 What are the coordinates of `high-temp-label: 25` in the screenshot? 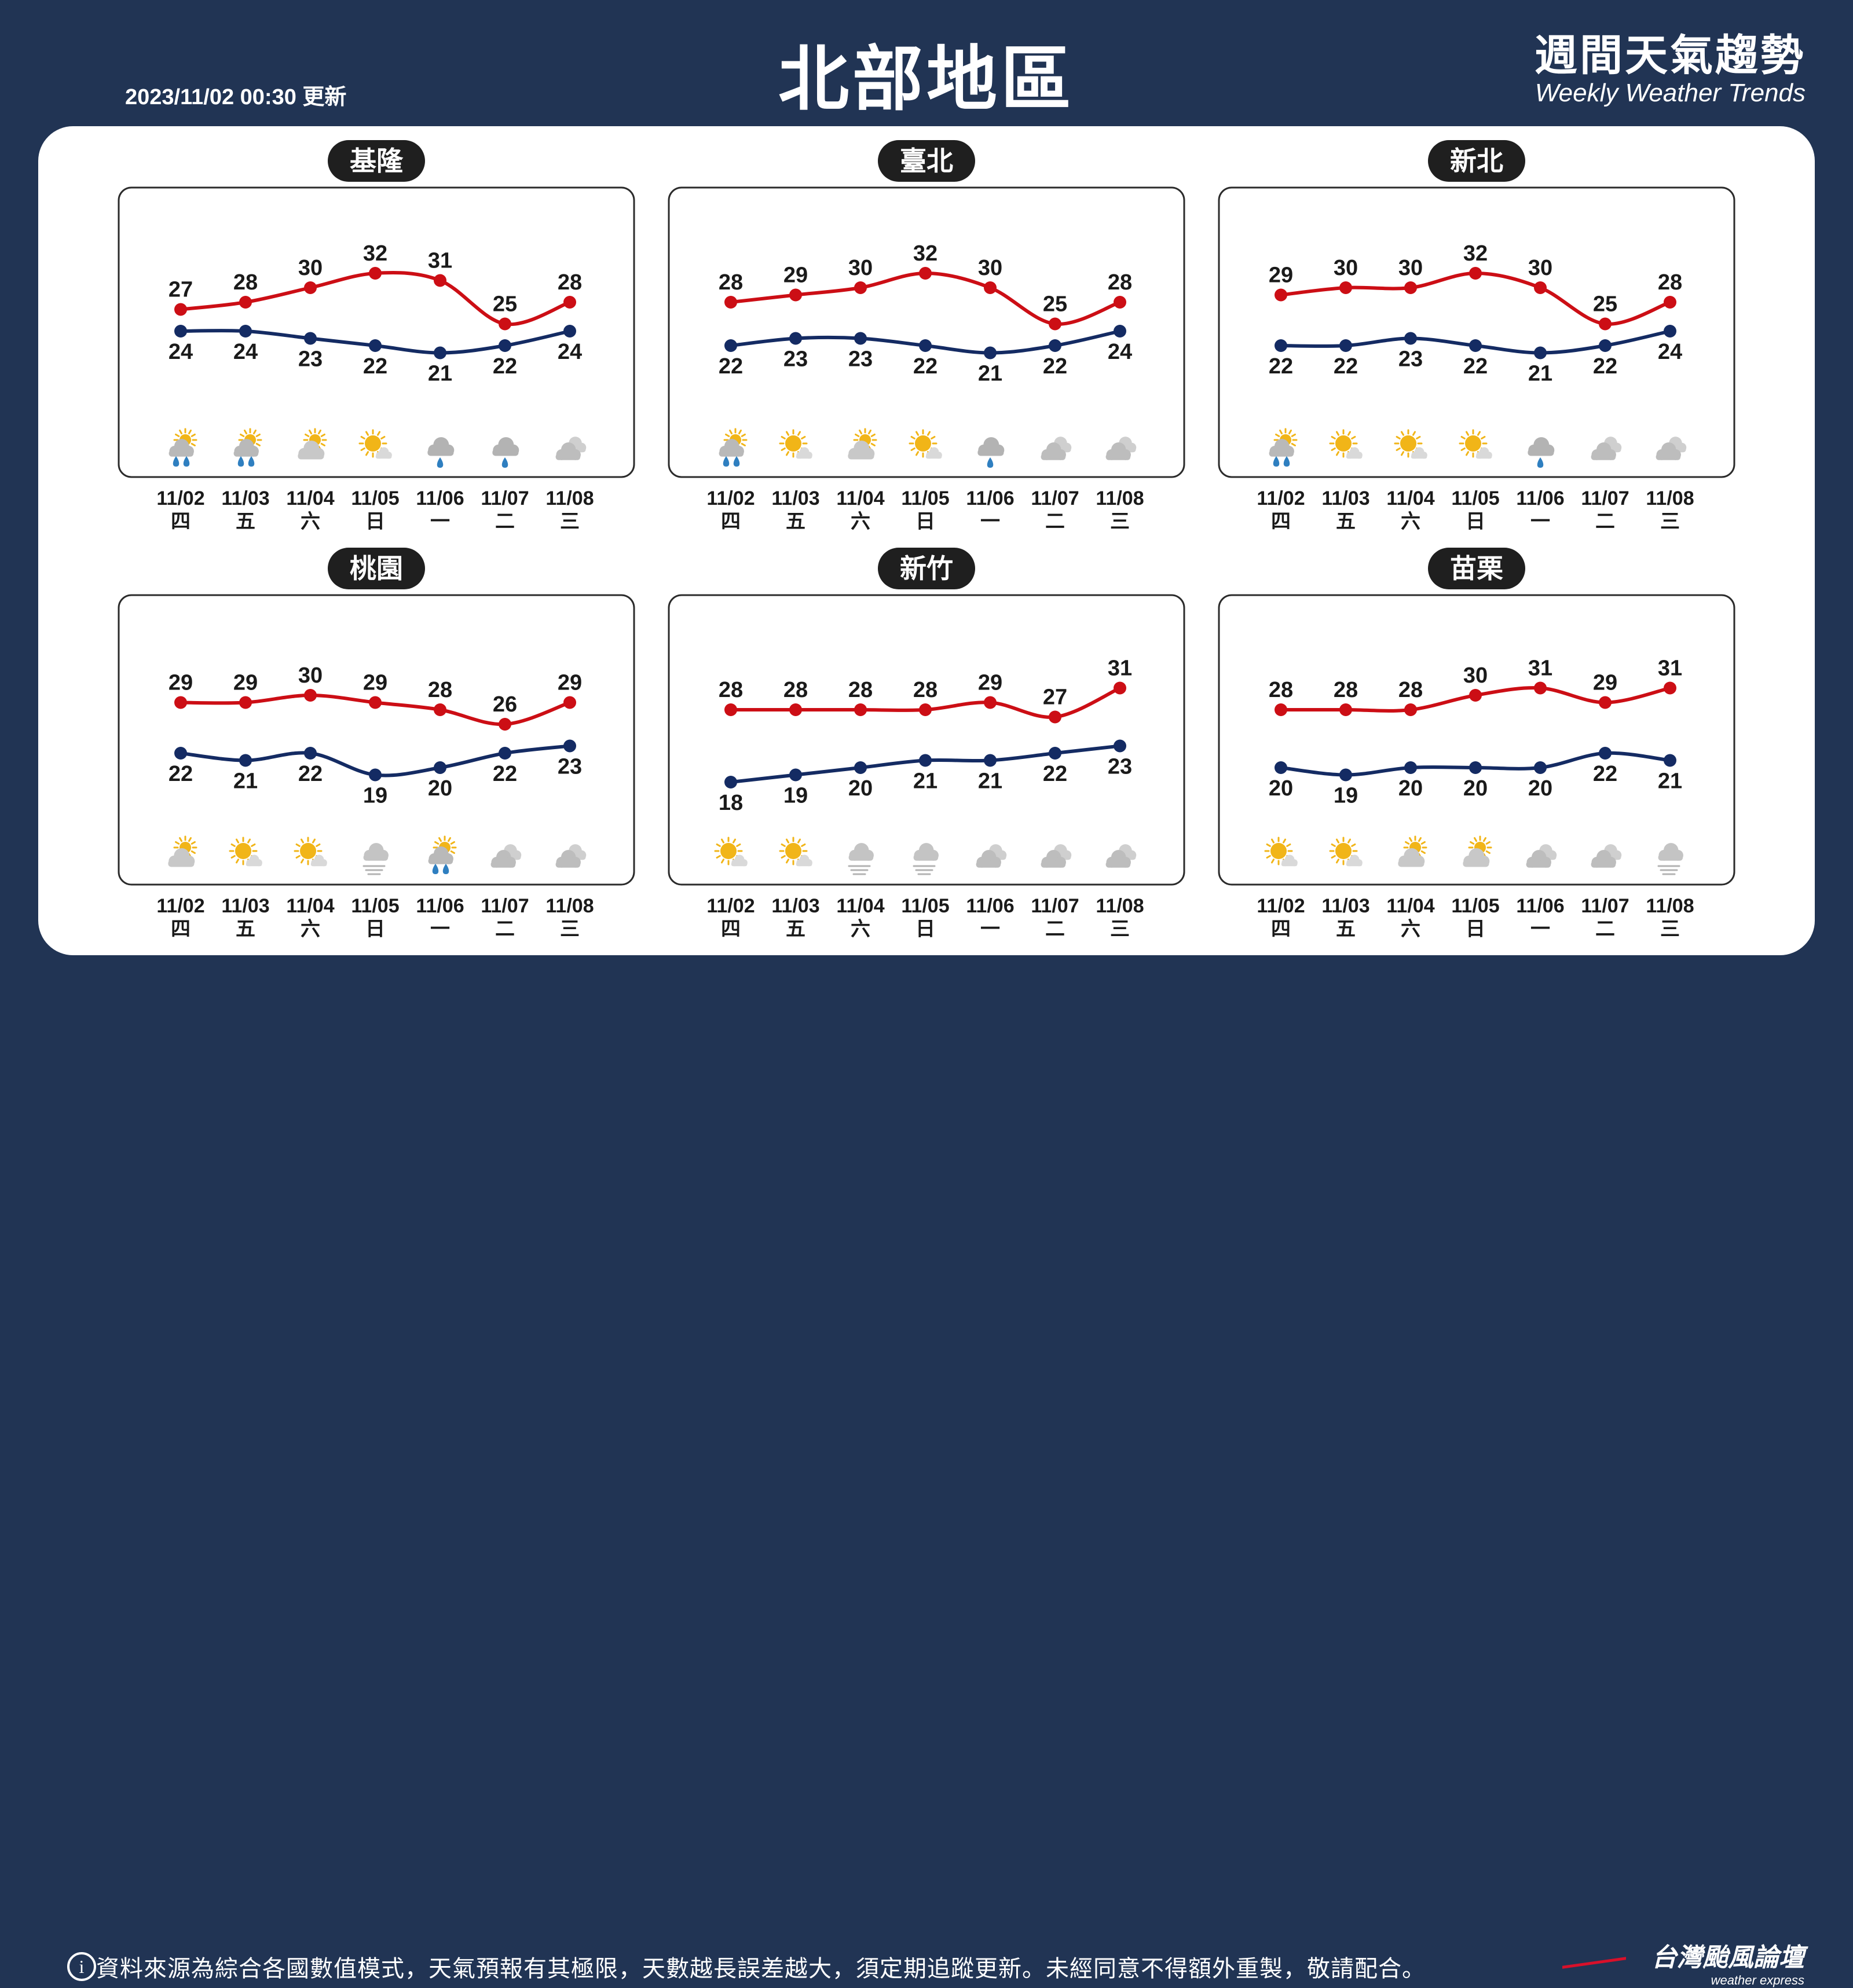 It's located at (1605, 305).